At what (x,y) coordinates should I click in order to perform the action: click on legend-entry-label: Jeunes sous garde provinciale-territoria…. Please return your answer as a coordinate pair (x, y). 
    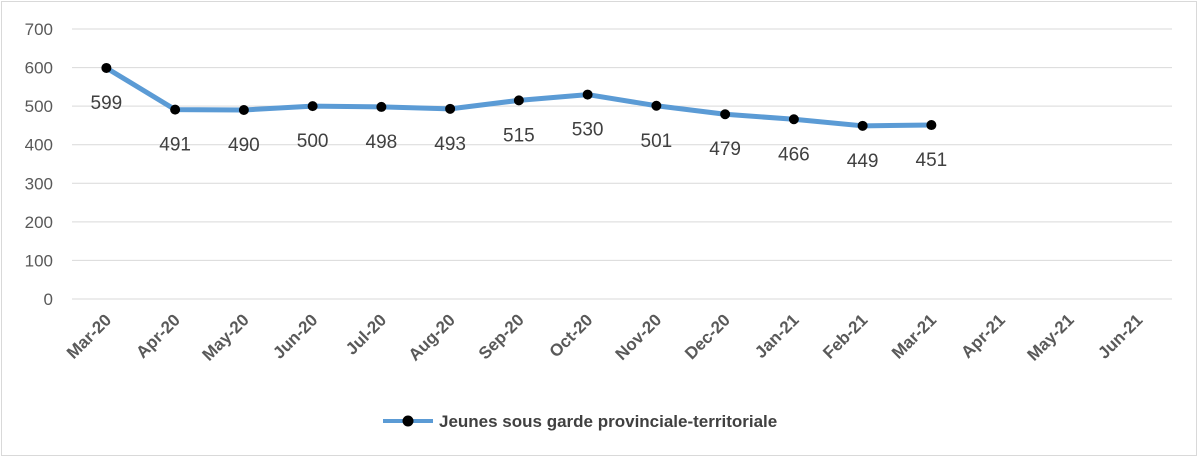
    Looking at the image, I should click on (608, 421).